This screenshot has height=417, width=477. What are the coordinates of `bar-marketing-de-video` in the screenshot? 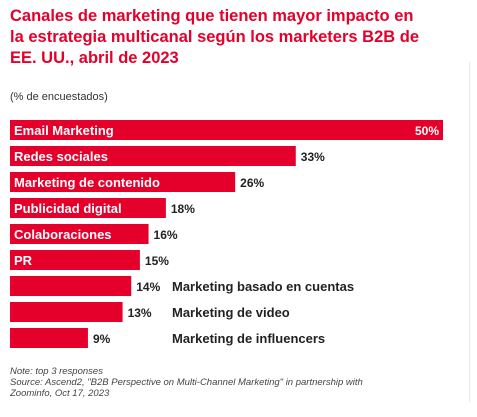 It's located at (66, 312).